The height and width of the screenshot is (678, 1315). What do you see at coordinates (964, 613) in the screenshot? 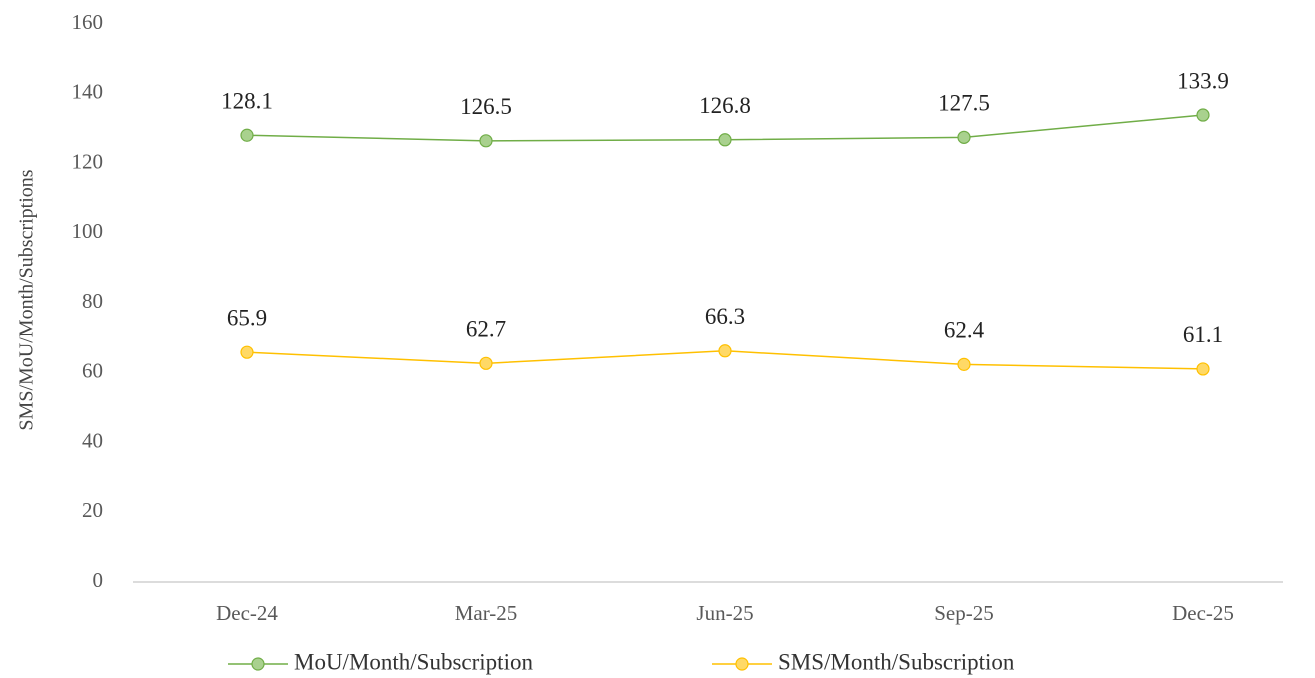
I see `x-tick-label: Sep-25` at bounding box center [964, 613].